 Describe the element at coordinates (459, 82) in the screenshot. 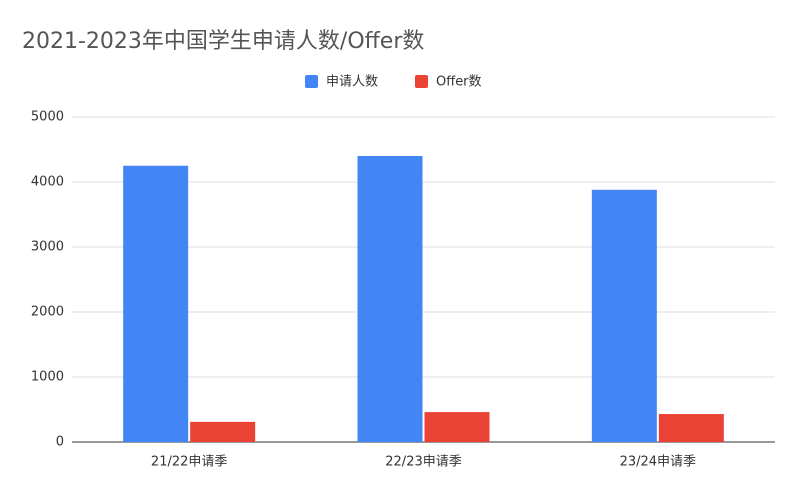

I see `legend-label: Offer数` at that location.